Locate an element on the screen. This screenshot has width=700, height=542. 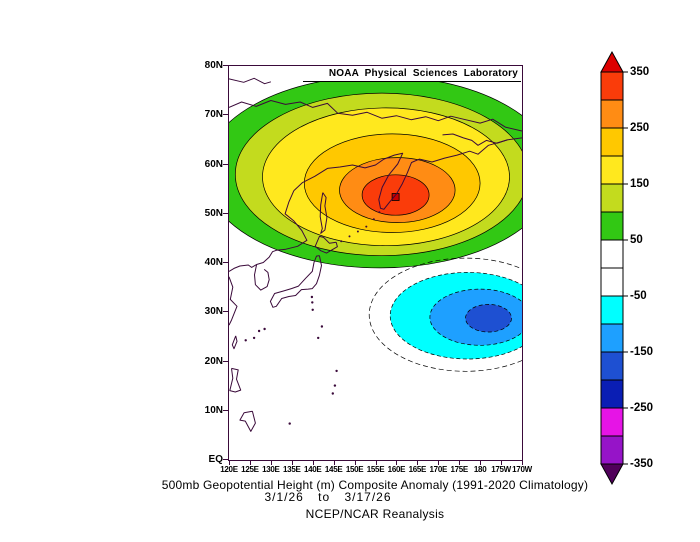
lon-tick-label: 175W is located at coordinates (501, 469).